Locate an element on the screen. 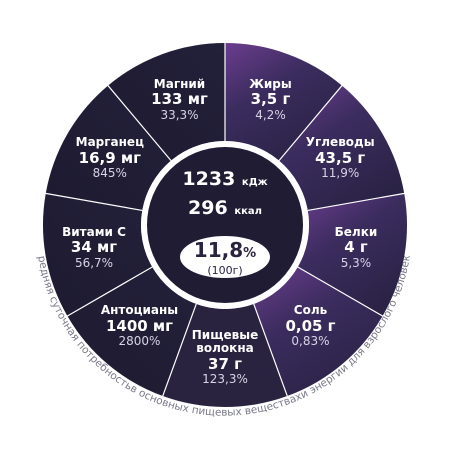  segment-label-vitamin-c: Витами С 34 мг 56,7% is located at coordinates (94, 247).